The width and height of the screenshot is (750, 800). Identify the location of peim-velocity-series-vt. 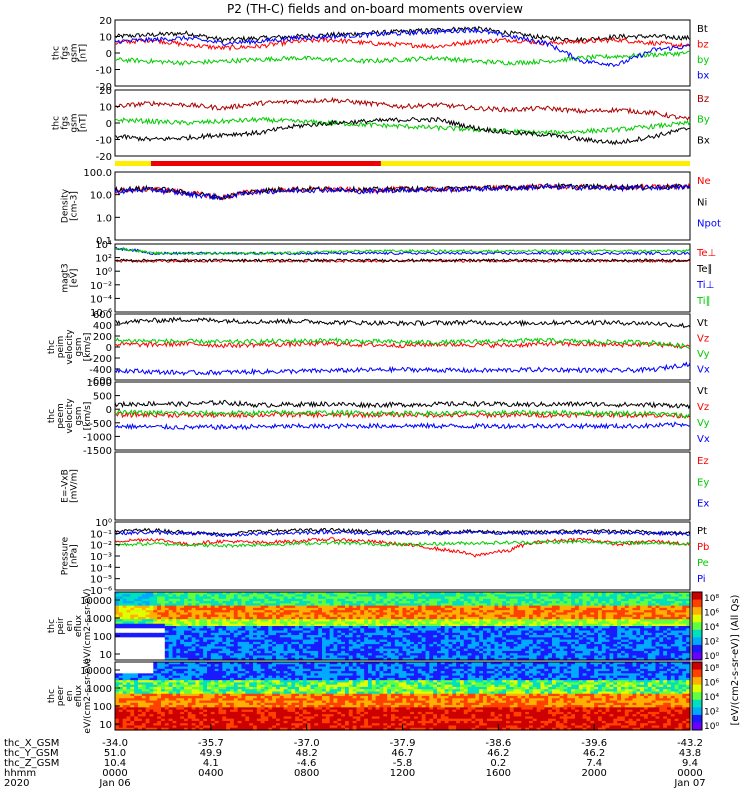
(402, 322).